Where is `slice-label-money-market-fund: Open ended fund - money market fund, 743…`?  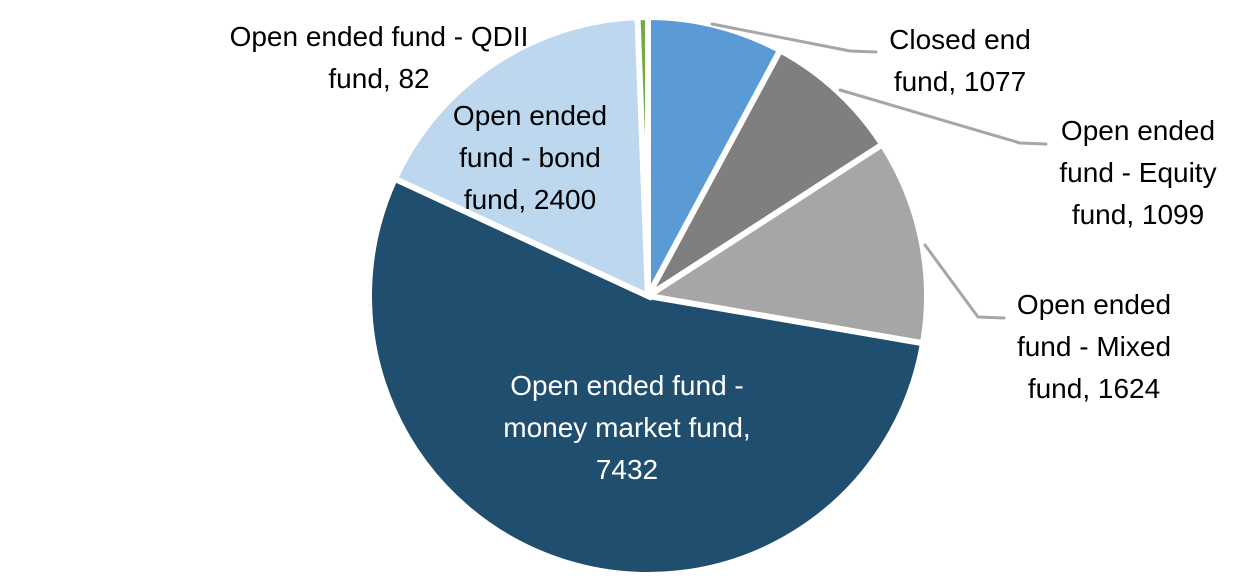
slice-label-money-market-fund: Open ended fund - money market fund, 743… is located at coordinates (627, 427).